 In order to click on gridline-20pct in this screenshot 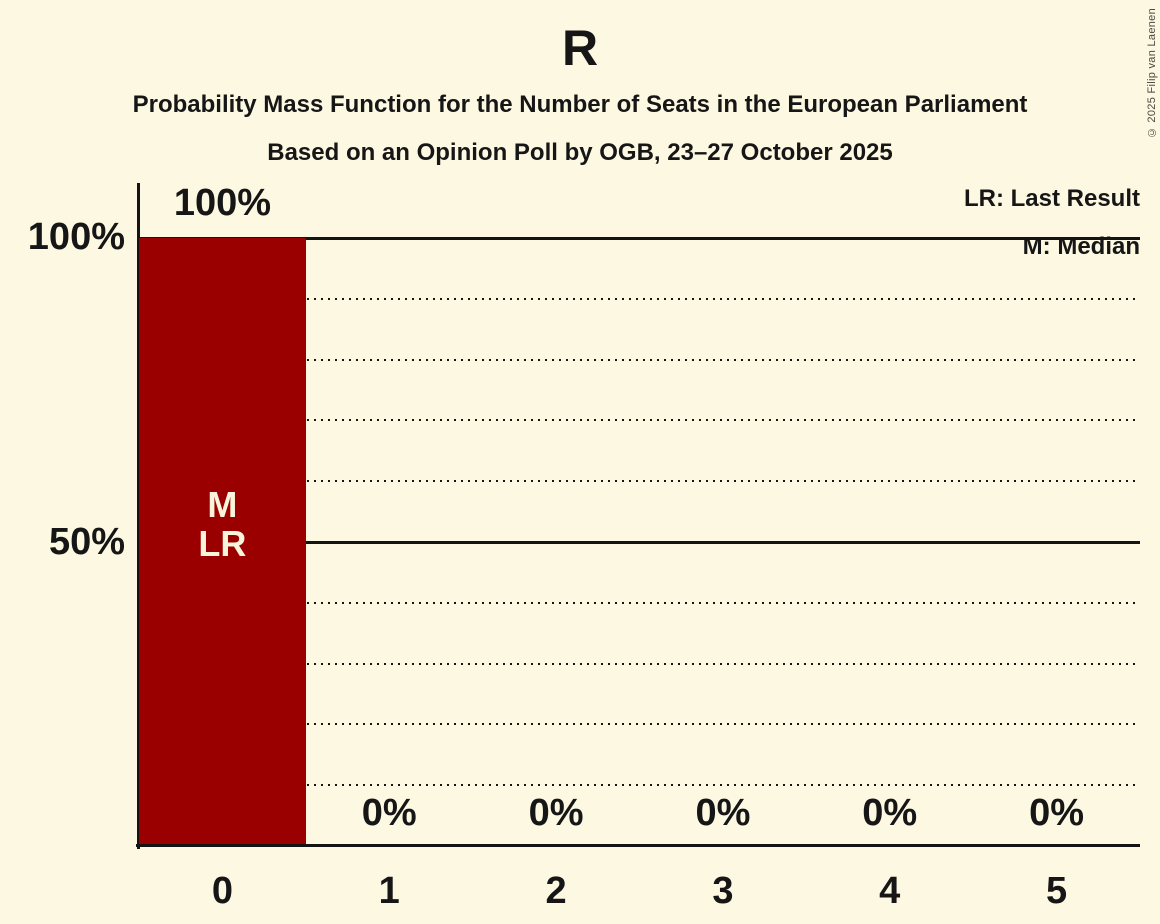, I will do `click(639, 724)`.